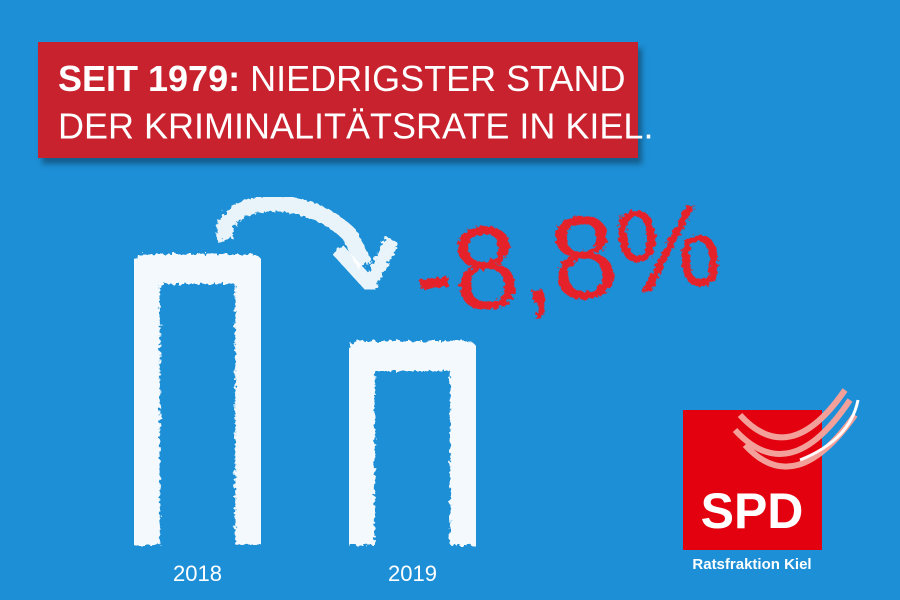  Describe the element at coordinates (567, 259) in the screenshot. I see `annotation: -8,8%` at that location.